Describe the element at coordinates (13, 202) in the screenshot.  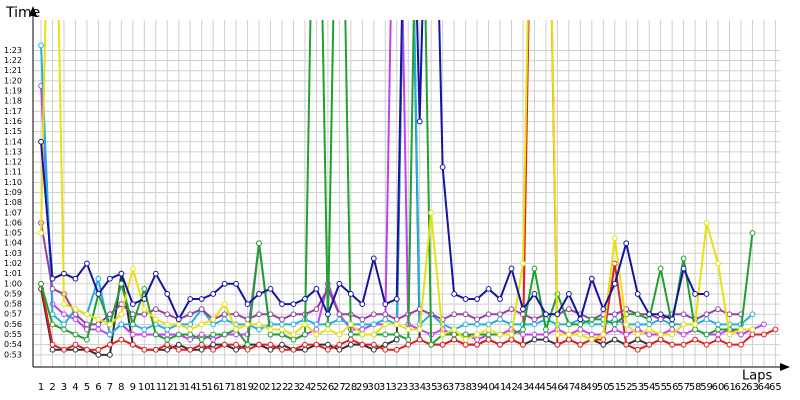
I see `y-tick-label: 1:08` at that location.